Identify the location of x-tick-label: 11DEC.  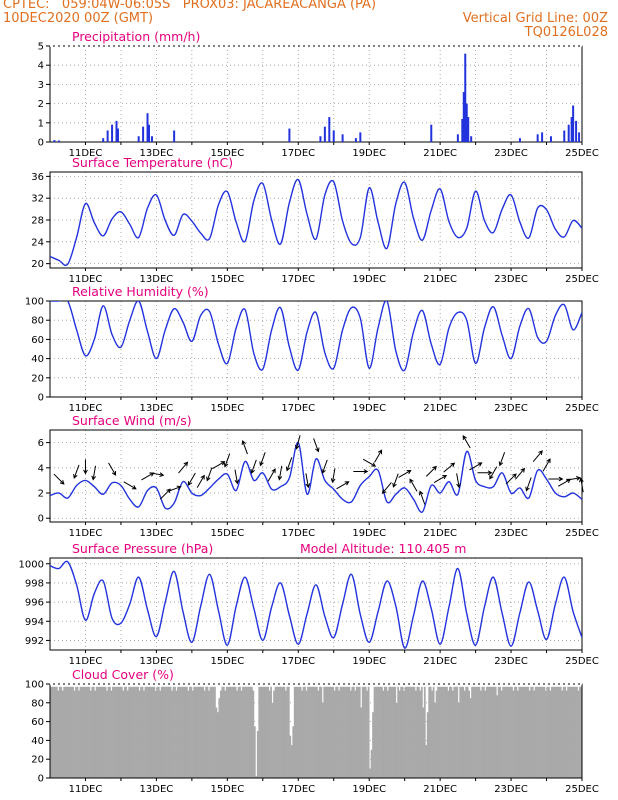
(86, 408).